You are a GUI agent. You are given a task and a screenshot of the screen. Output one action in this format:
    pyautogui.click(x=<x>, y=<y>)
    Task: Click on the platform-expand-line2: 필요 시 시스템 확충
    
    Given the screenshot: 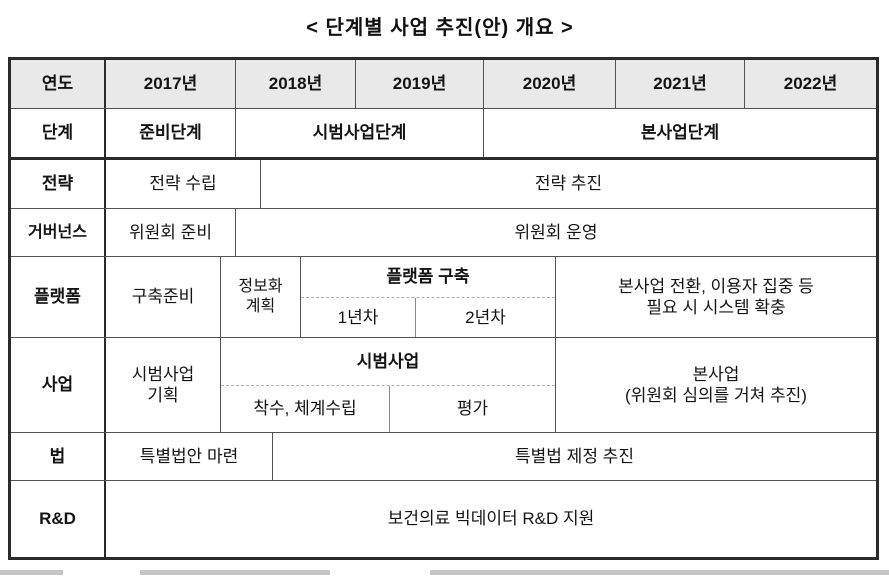 What is the action you would take?
    pyautogui.click(x=716, y=307)
    